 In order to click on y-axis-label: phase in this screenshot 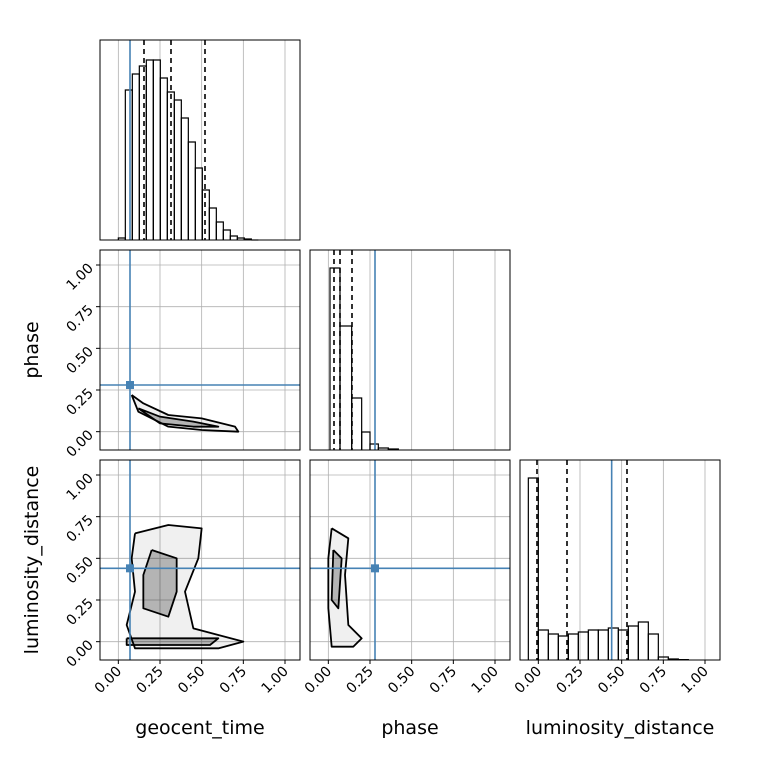, I will do `click(32, 349)`.